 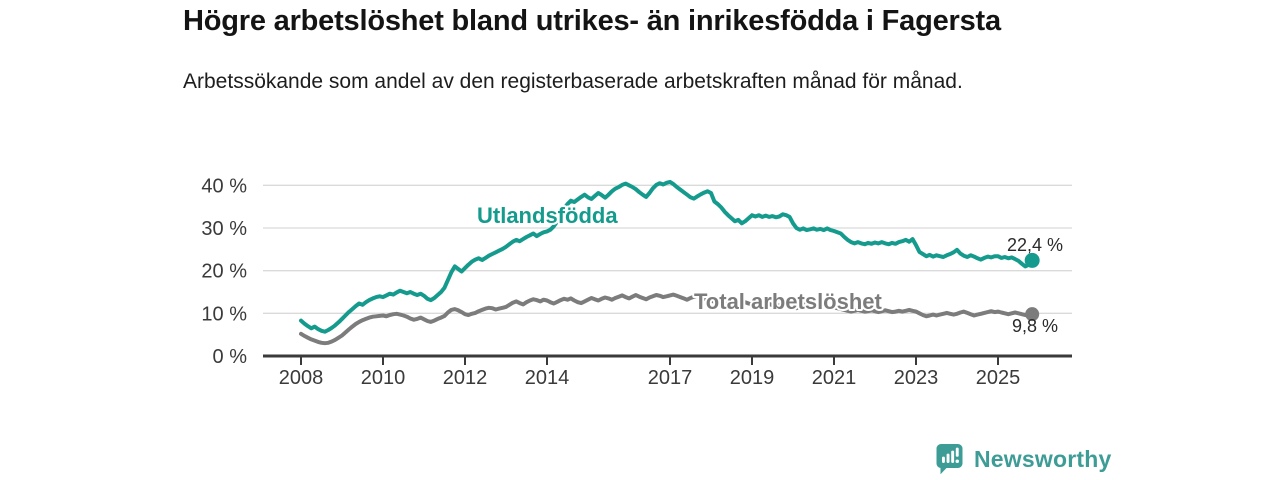 I want to click on newsworthy-logo-icon, so click(x=949, y=459).